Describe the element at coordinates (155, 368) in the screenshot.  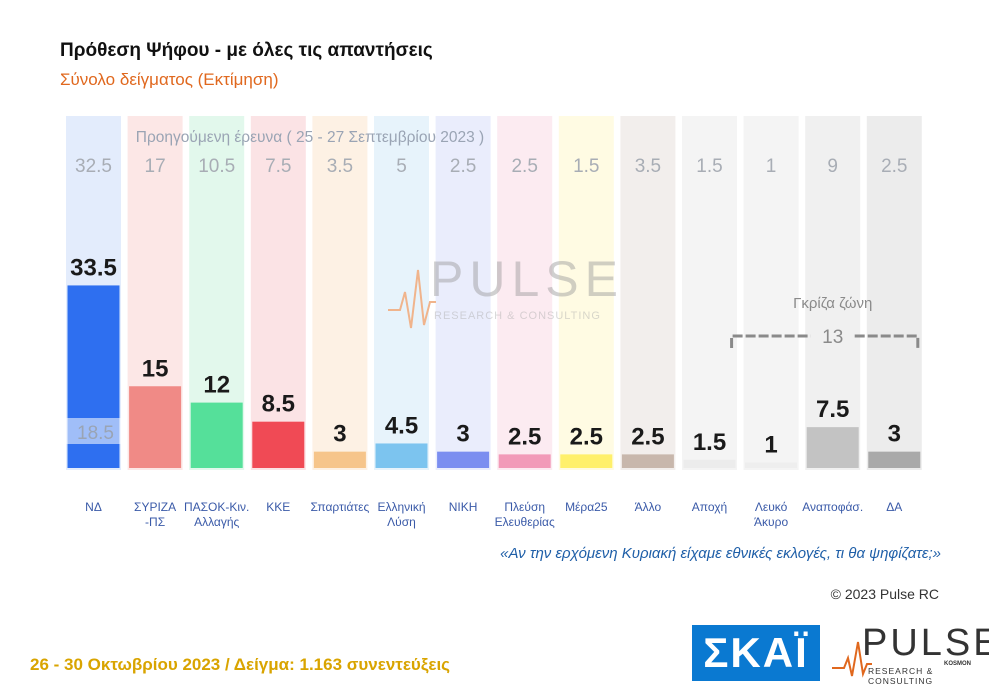
I see `value-label-1: 15` at that location.